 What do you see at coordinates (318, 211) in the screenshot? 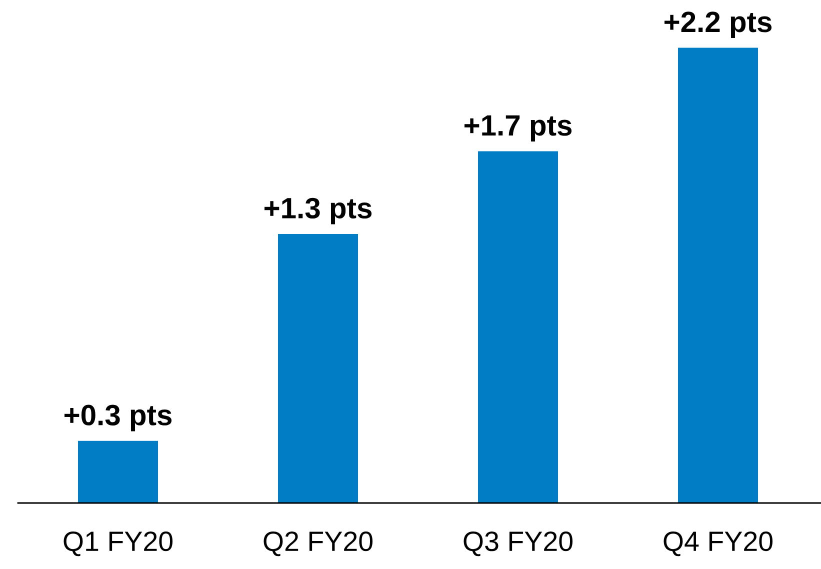
I see `data-label: +1.3 pts` at bounding box center [318, 211].